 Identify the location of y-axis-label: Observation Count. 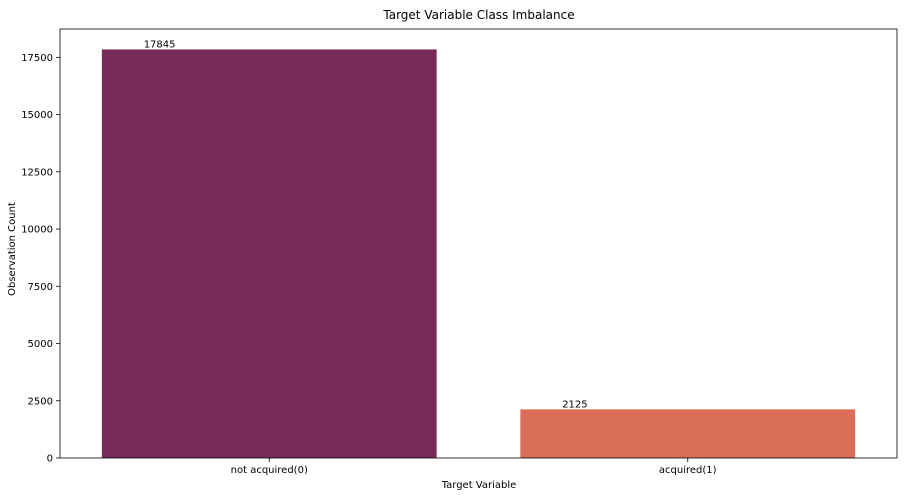
(12, 249).